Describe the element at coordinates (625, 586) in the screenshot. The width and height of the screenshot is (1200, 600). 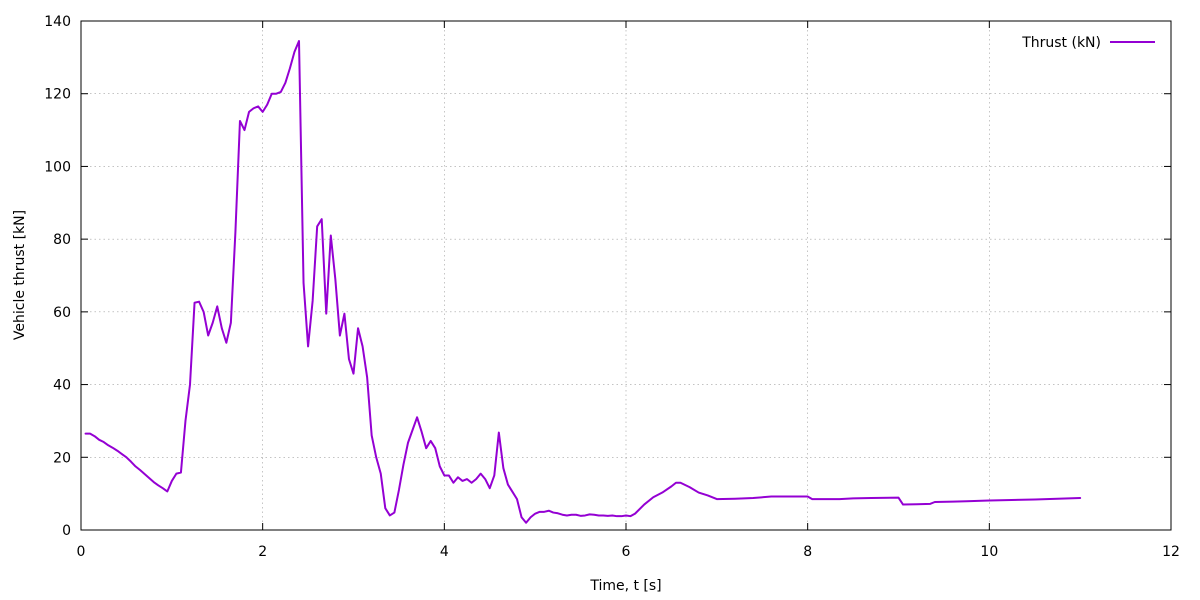
I see `x-axis-title: Time, t [s]` at that location.